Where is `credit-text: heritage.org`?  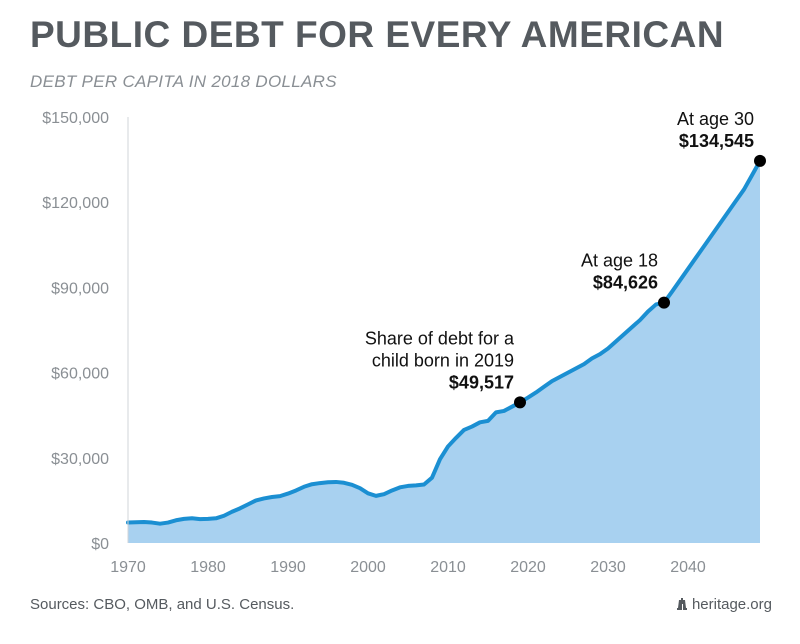 credit-text: heritage.org is located at coordinates (731, 604).